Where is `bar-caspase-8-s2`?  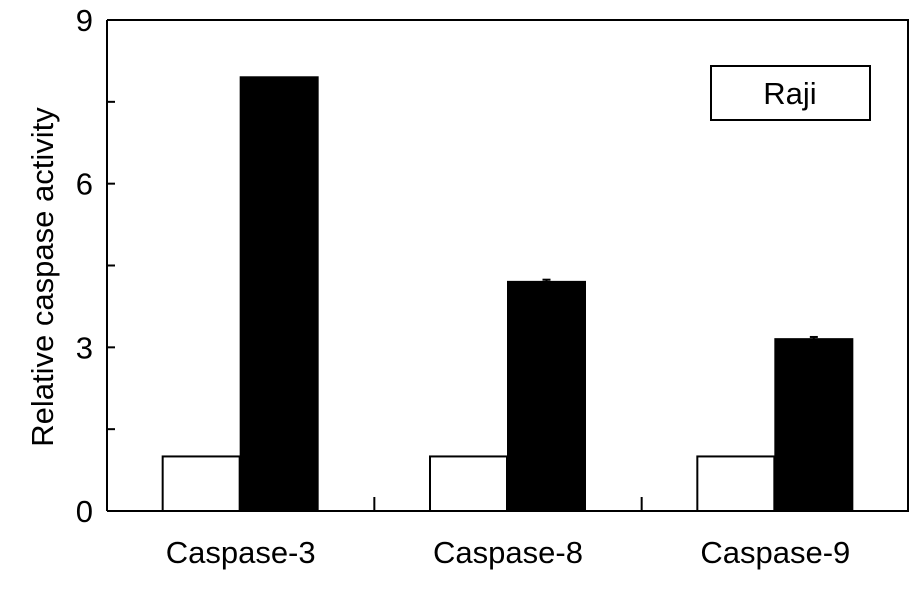
bar-caspase-8-s2 is located at coordinates (546, 396).